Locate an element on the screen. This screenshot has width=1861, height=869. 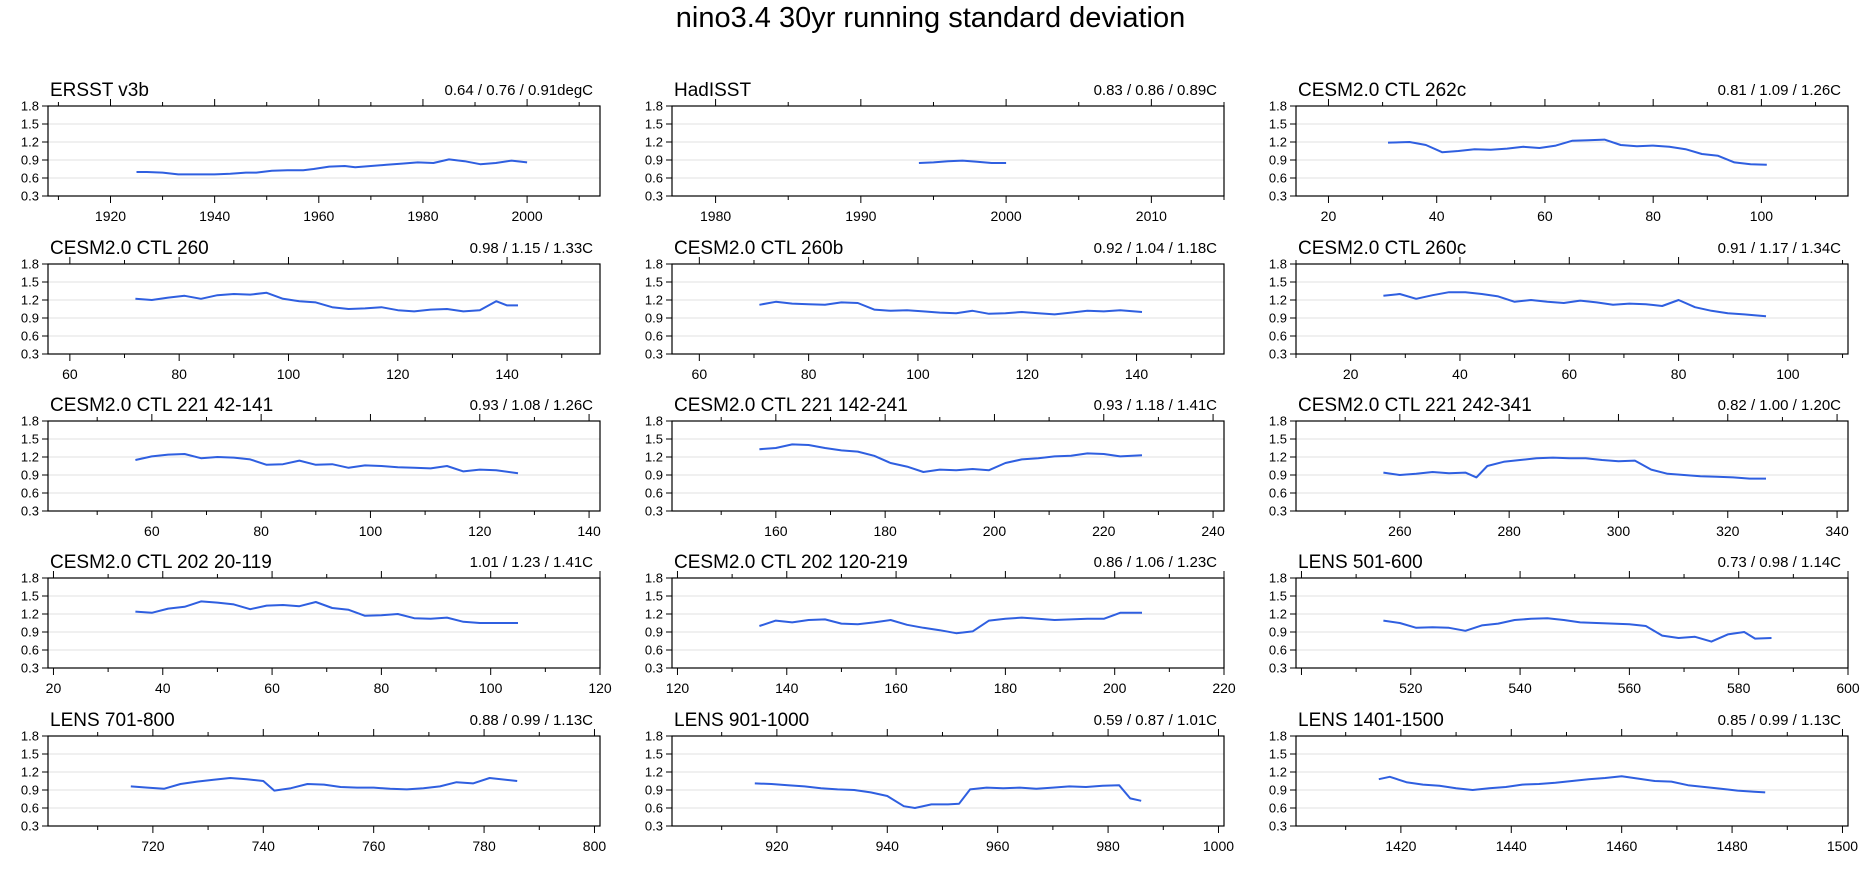
x-tick-label: 240 is located at coordinates (1213, 531).